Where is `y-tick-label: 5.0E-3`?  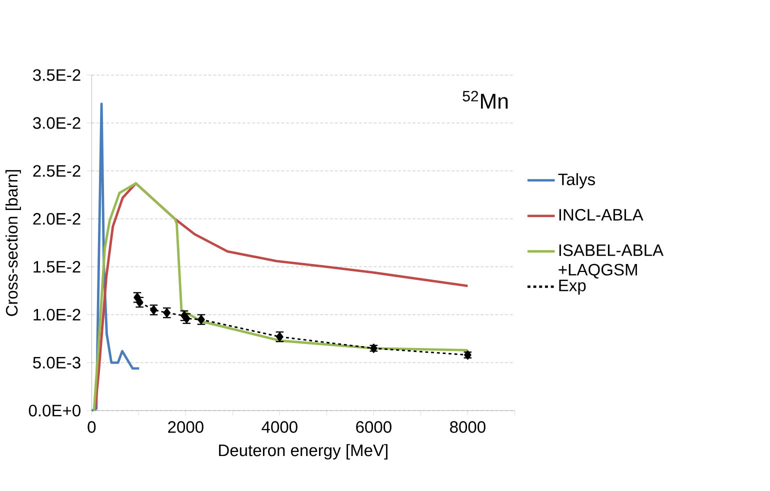
y-tick-label: 5.0E-3 is located at coordinates (56, 362).